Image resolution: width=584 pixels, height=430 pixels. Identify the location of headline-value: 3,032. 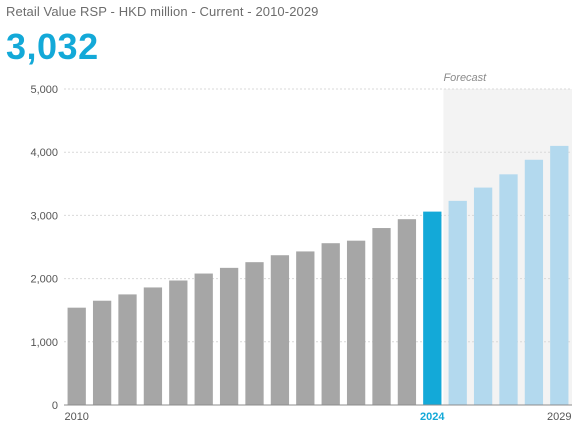
(52, 46).